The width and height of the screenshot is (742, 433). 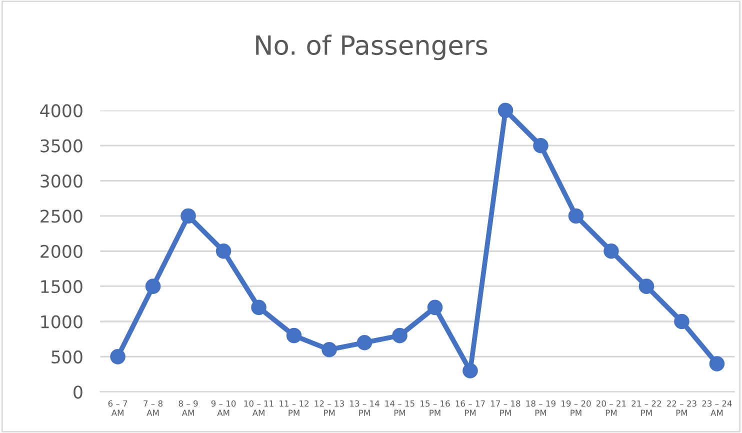 I want to click on x-tick-label: 18 – 19 PM, so click(x=541, y=408).